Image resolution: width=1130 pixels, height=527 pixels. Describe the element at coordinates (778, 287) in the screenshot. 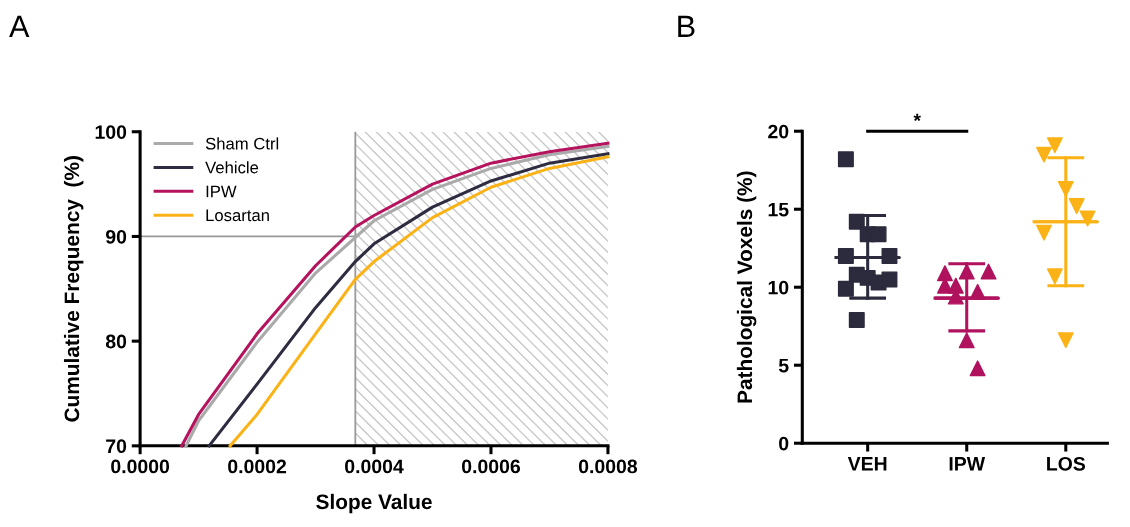

I see `y-tick-label: 10` at that location.